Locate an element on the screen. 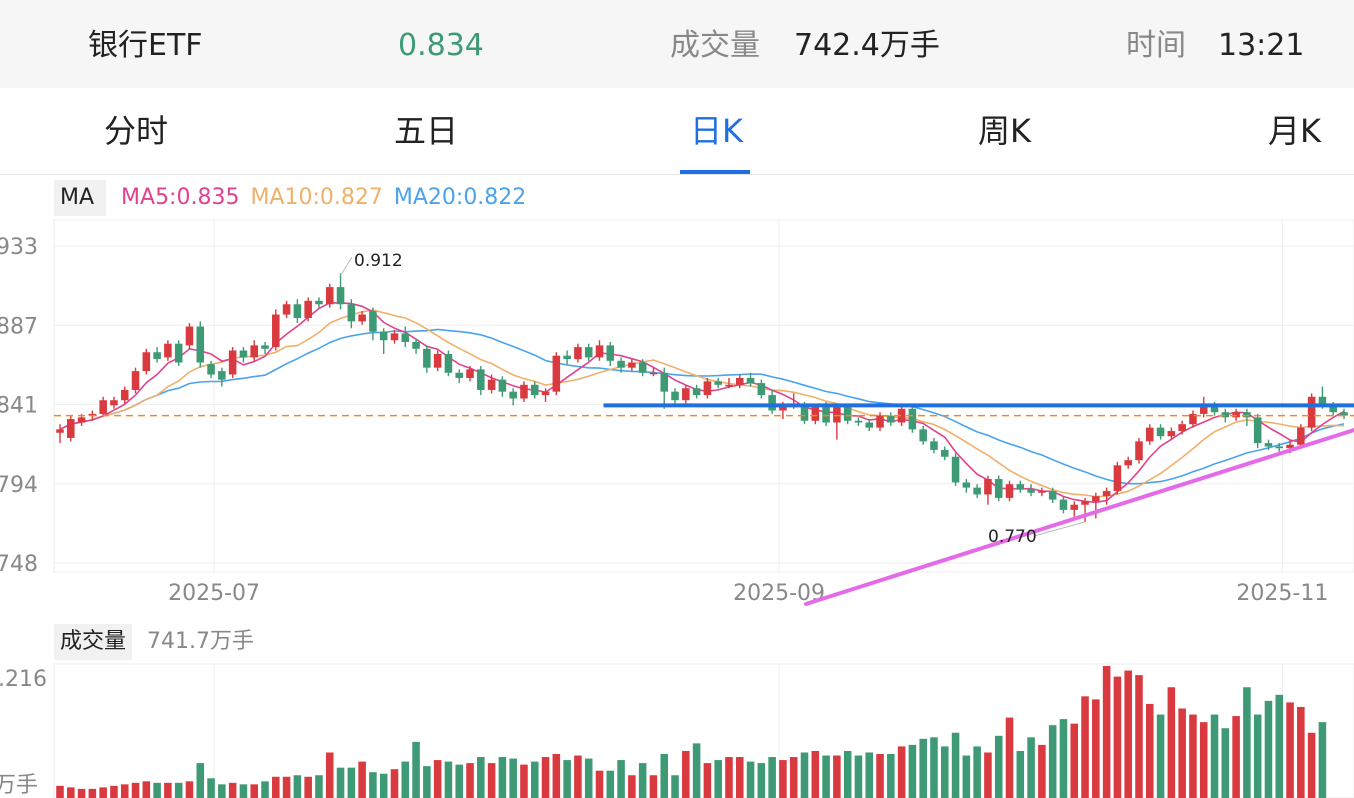  tab-intraday: 分时 is located at coordinates (136, 131).